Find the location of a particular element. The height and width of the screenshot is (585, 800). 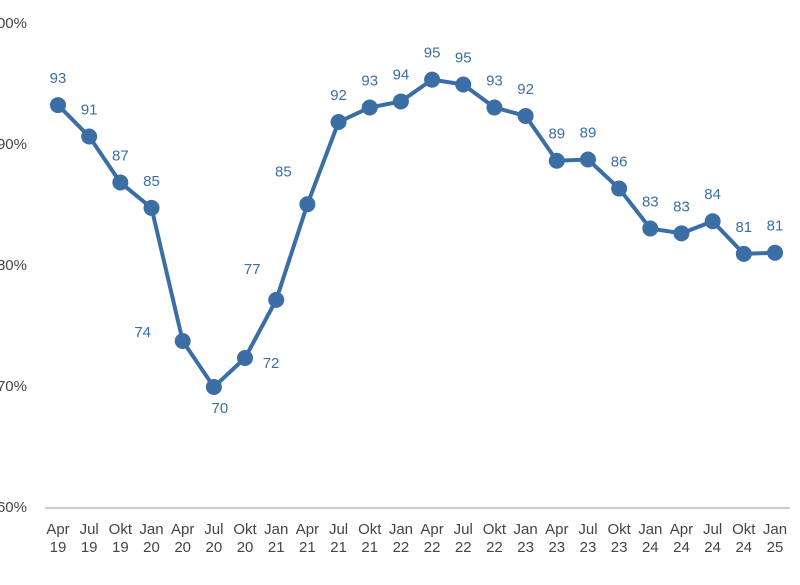

y-tick-label: 100% is located at coordinates (13, 23).